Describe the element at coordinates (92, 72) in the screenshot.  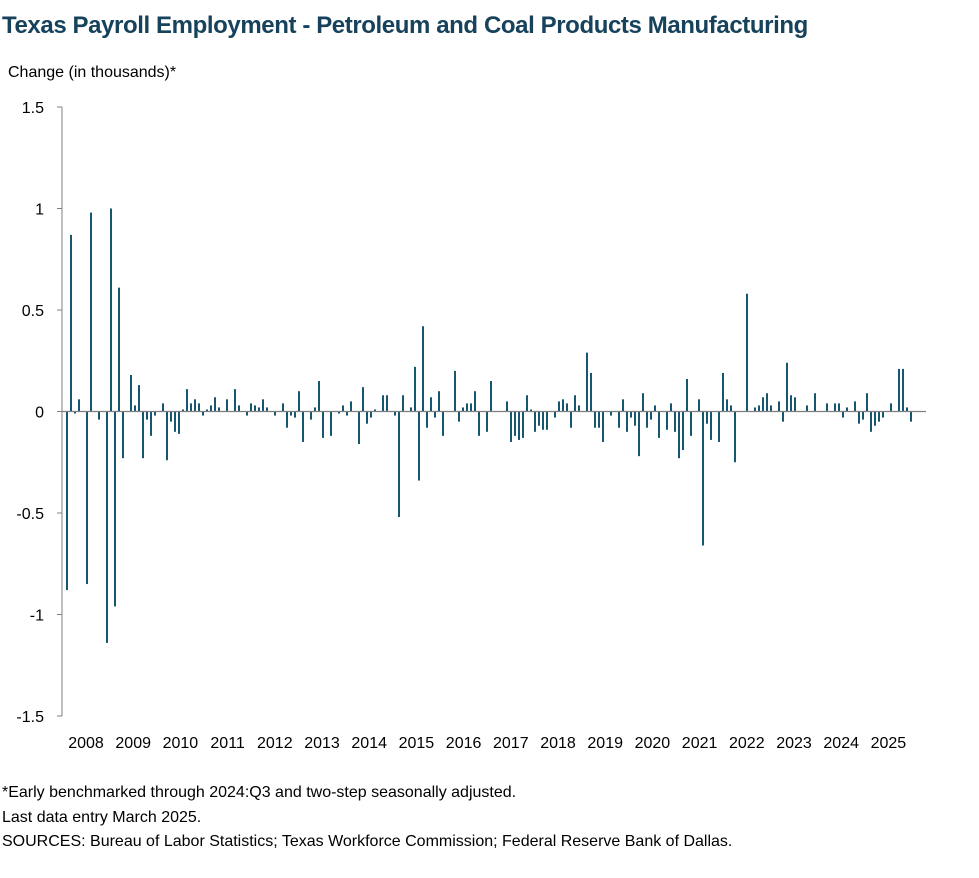
I see `y-axis-label: Change (in thousands)*` at that location.